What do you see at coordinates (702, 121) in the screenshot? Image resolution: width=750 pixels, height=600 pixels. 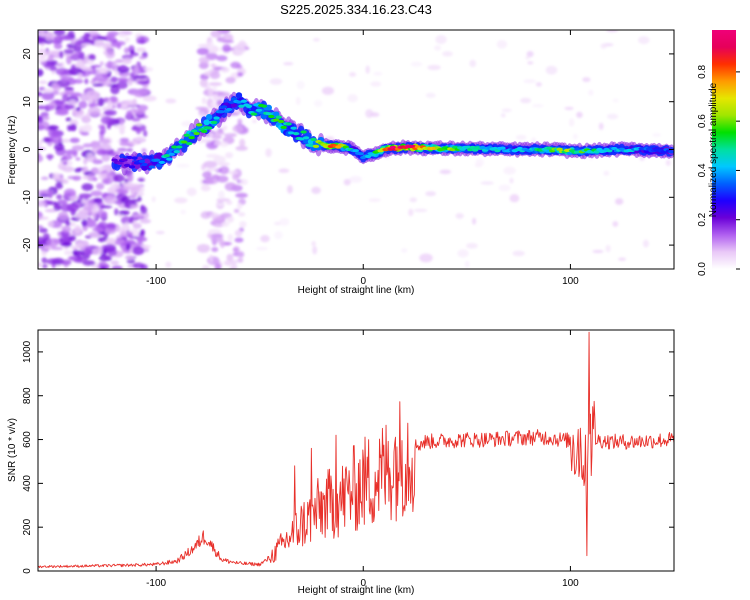 I see `colorbar-tick-label: 0.6` at bounding box center [702, 121].